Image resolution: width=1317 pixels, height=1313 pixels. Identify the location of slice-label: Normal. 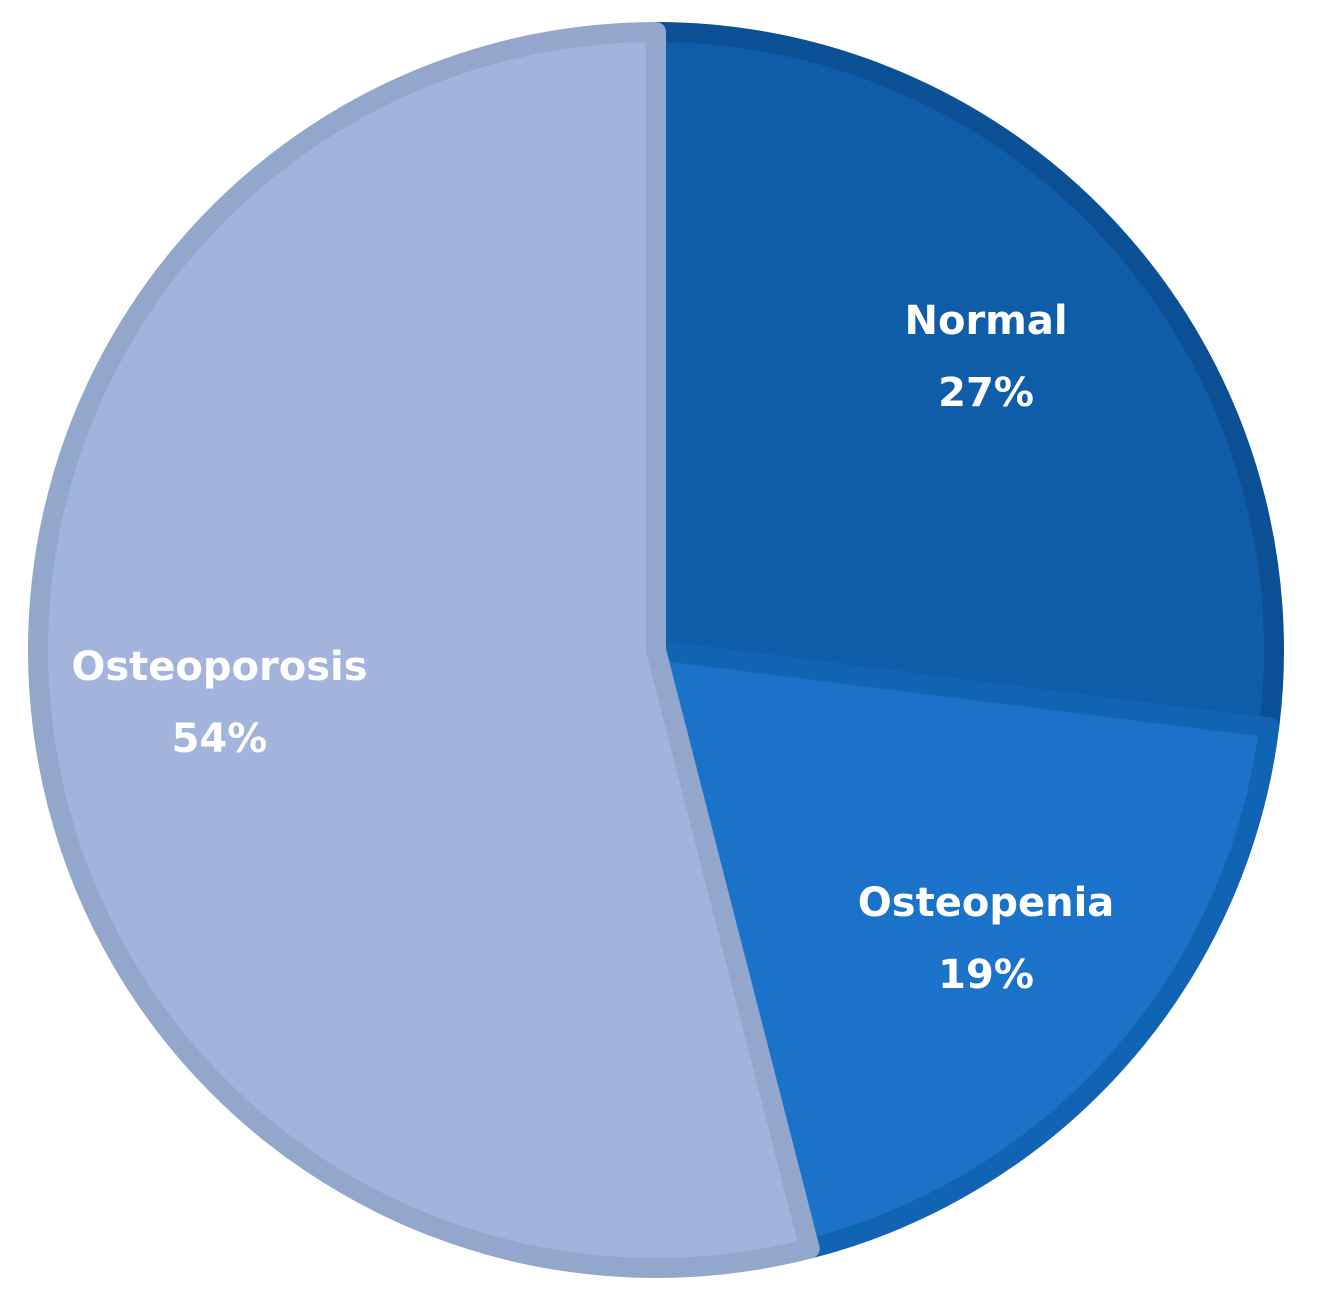
(986, 321).